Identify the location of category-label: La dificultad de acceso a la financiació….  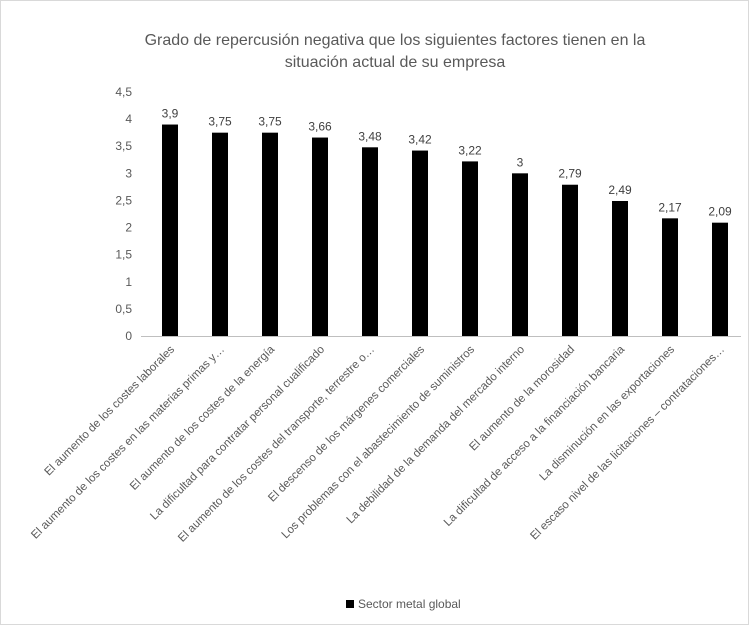
(535, 436).